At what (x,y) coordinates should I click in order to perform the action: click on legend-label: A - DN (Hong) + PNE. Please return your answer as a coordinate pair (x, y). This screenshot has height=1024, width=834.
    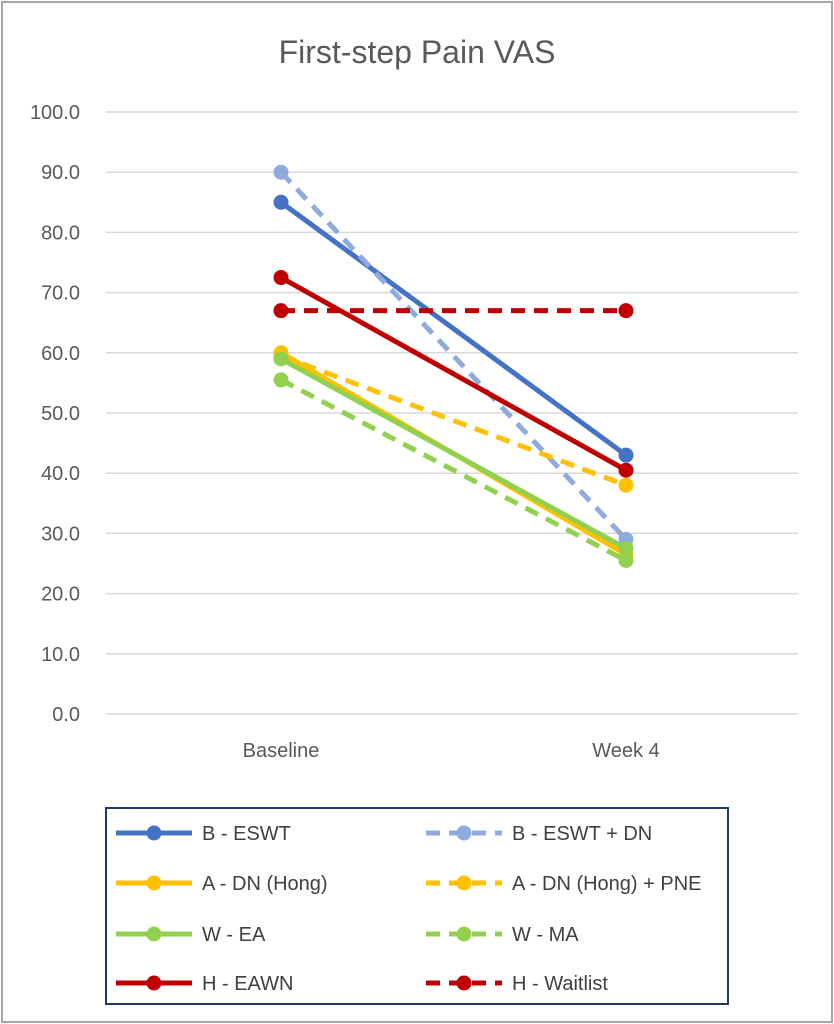
    Looking at the image, I should click on (607, 884).